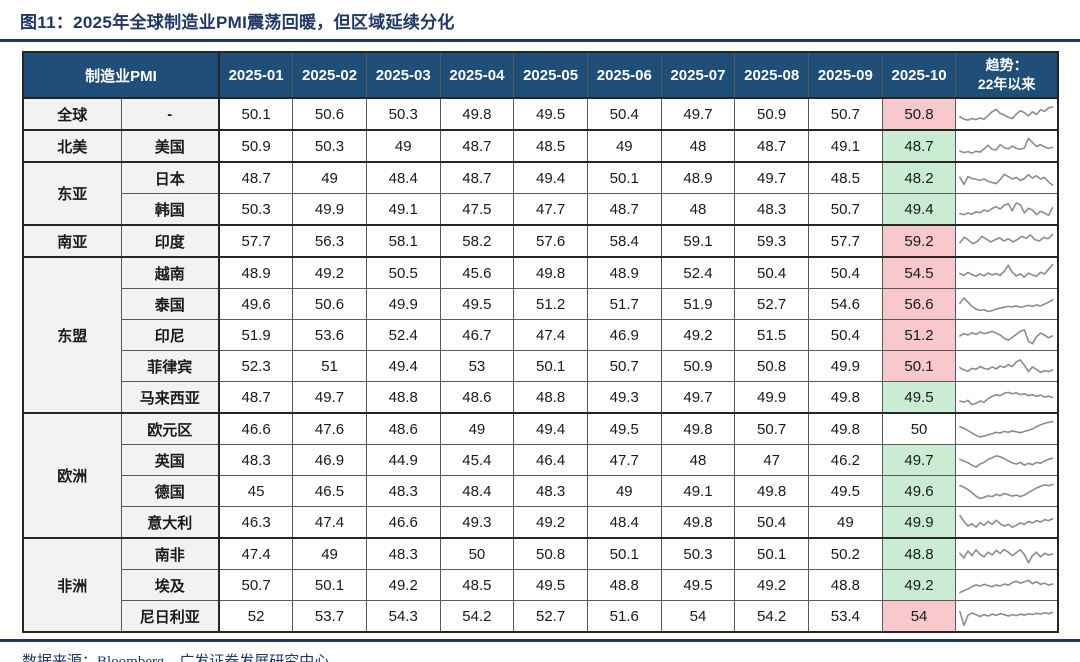 This screenshot has width=1080, height=662. I want to click on table-row: 北美 美国 50.9 50.3 49 48.7 48.5 49 48 48.7 49.1 48.7, so click(540, 146).